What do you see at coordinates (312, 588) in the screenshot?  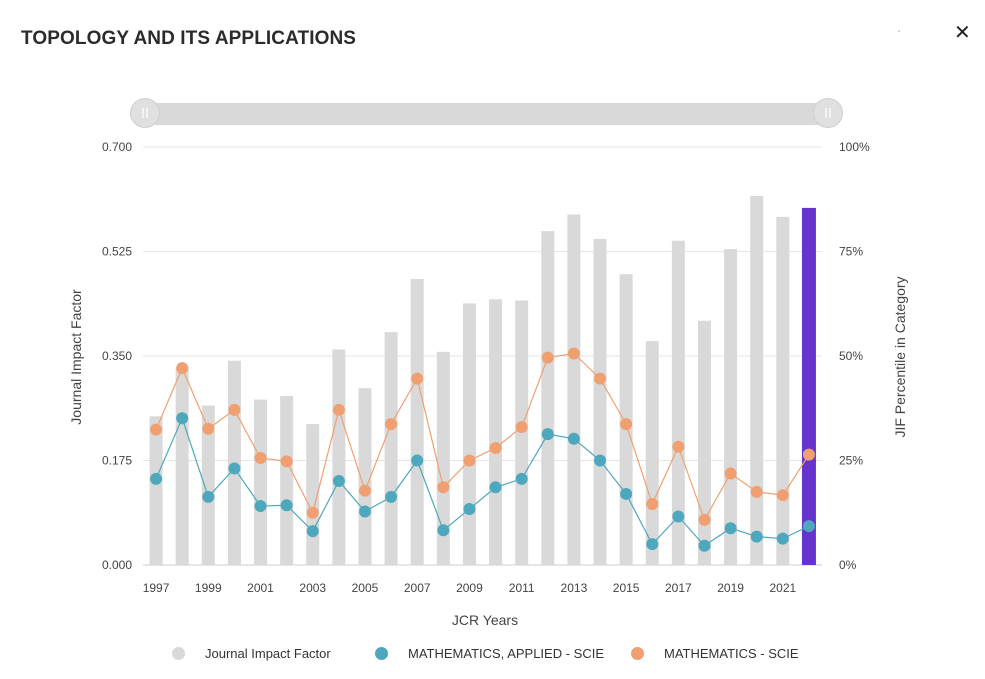 I see `x-tick-label: 2003` at bounding box center [312, 588].